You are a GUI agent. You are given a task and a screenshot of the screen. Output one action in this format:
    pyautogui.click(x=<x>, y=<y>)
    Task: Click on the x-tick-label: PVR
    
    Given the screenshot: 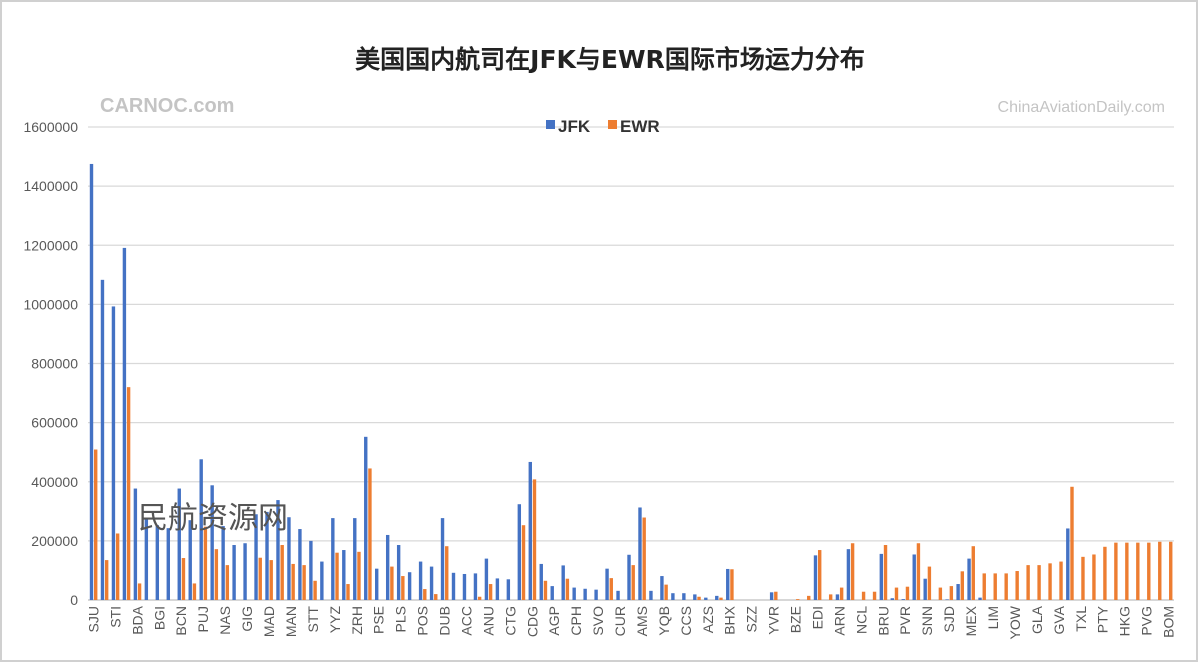 What is the action you would take?
    pyautogui.click(x=905, y=620)
    